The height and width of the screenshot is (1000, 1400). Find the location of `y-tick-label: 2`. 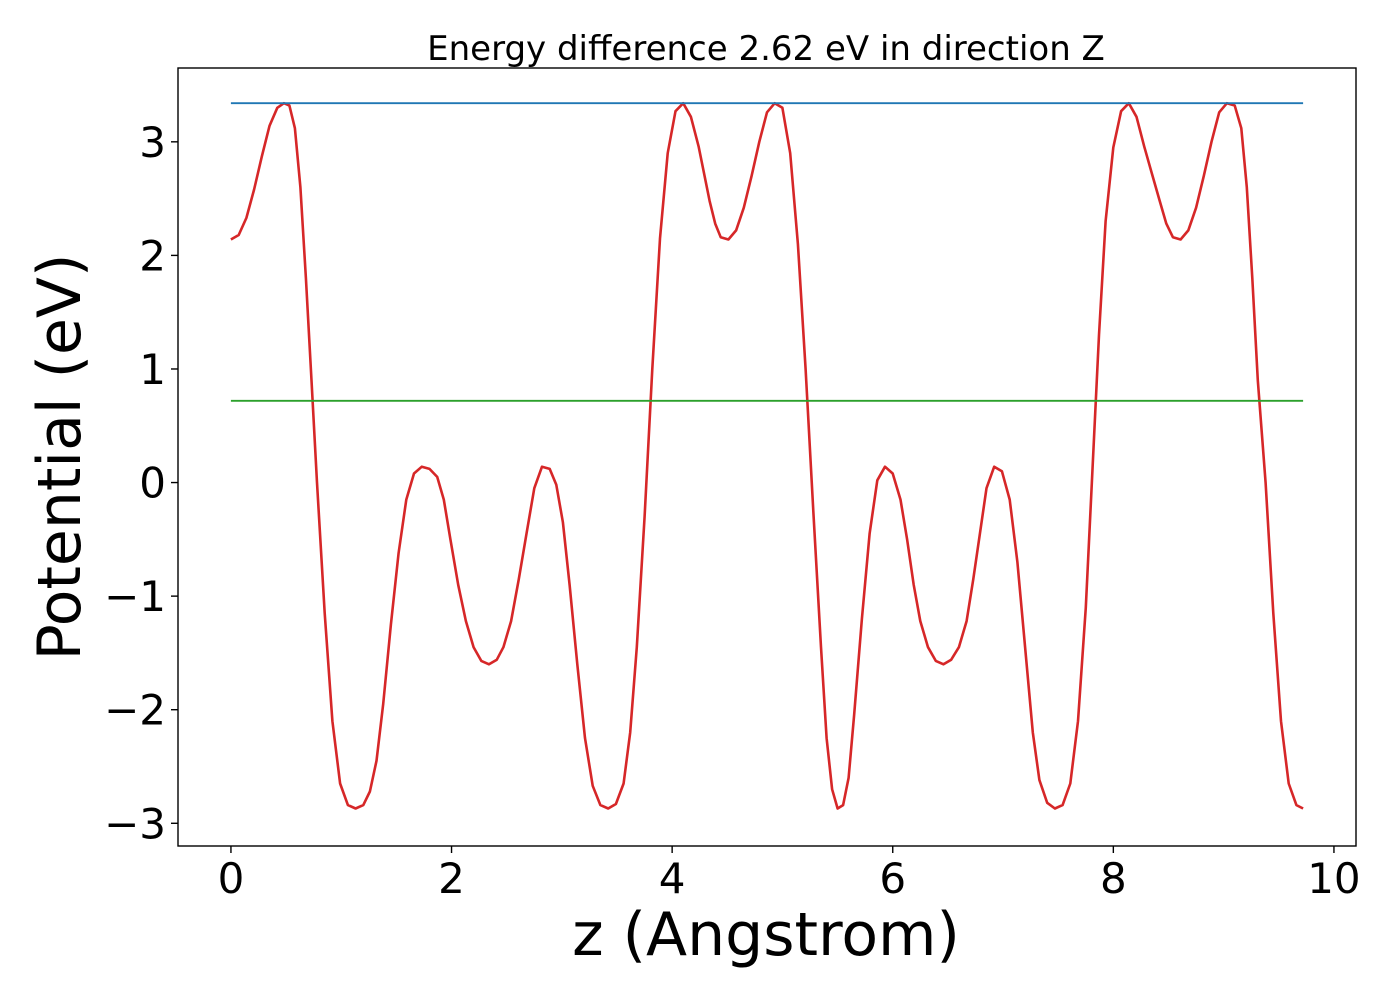

y-tick-label: 2 is located at coordinates (152, 255).